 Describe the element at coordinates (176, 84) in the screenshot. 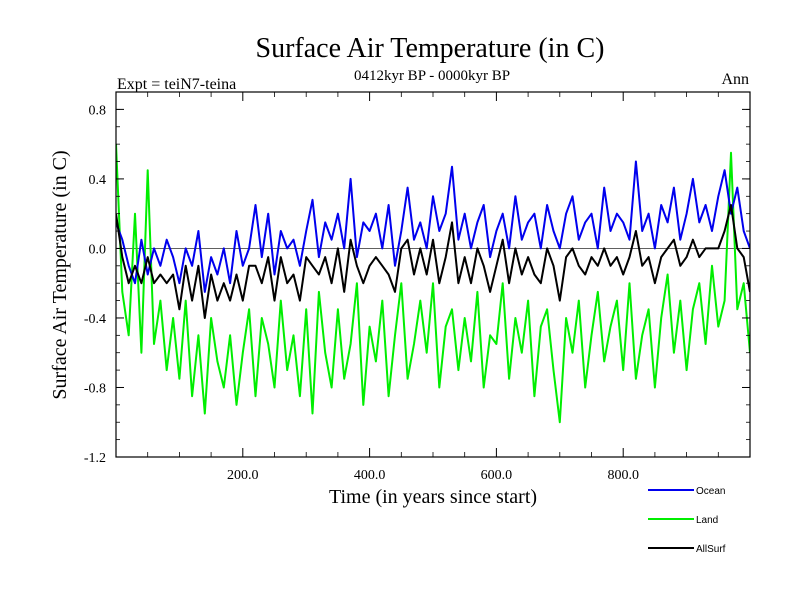

I see `experiment-label: Expt = teiN7-teina` at that location.